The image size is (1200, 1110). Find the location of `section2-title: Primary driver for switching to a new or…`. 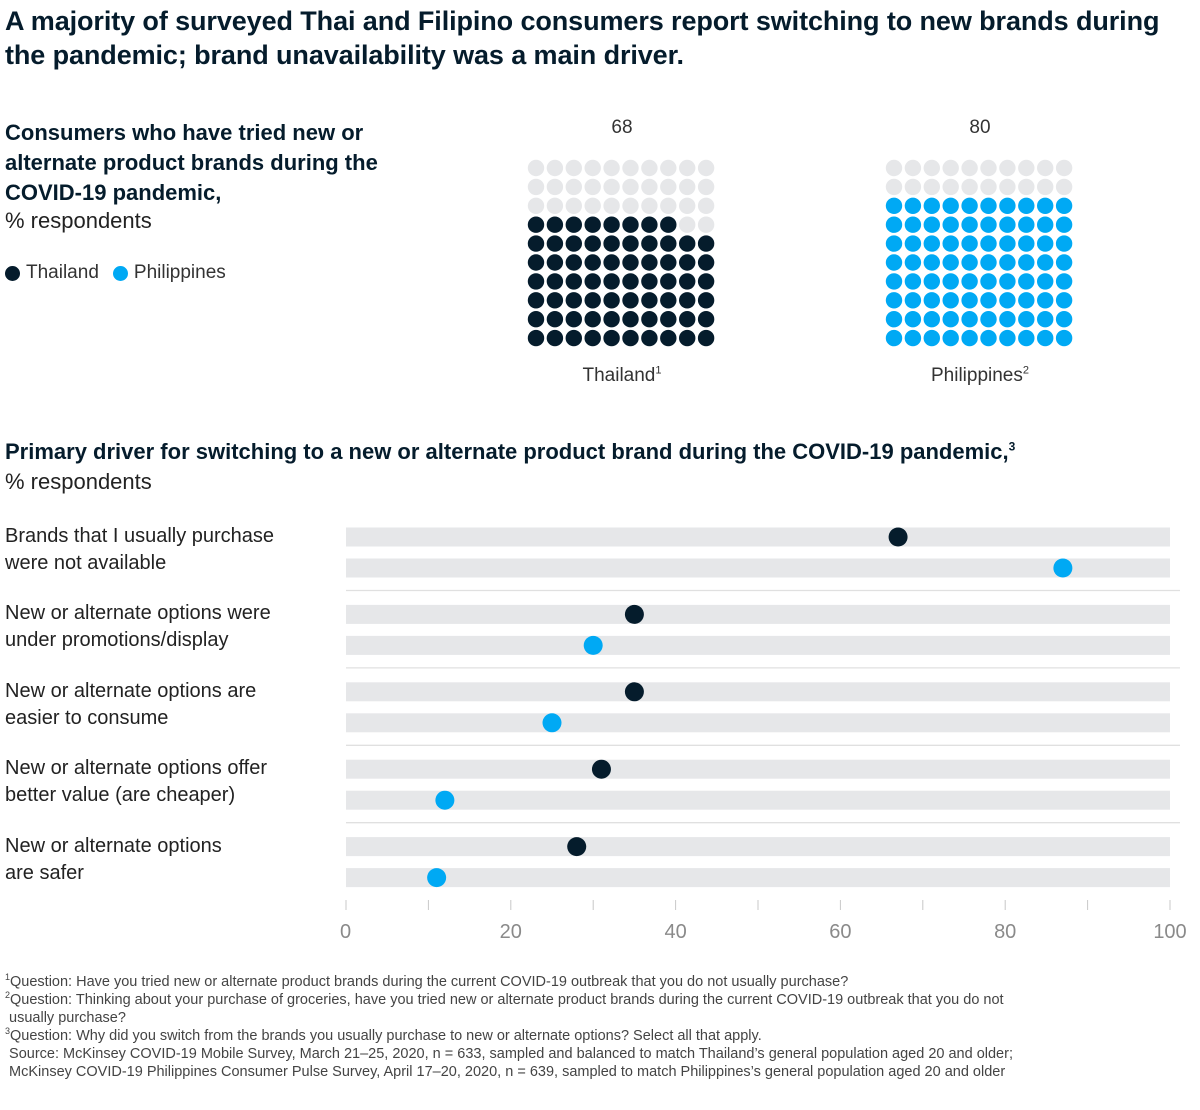

section2-title: Primary driver for switching to a new or… is located at coordinates (602, 452).